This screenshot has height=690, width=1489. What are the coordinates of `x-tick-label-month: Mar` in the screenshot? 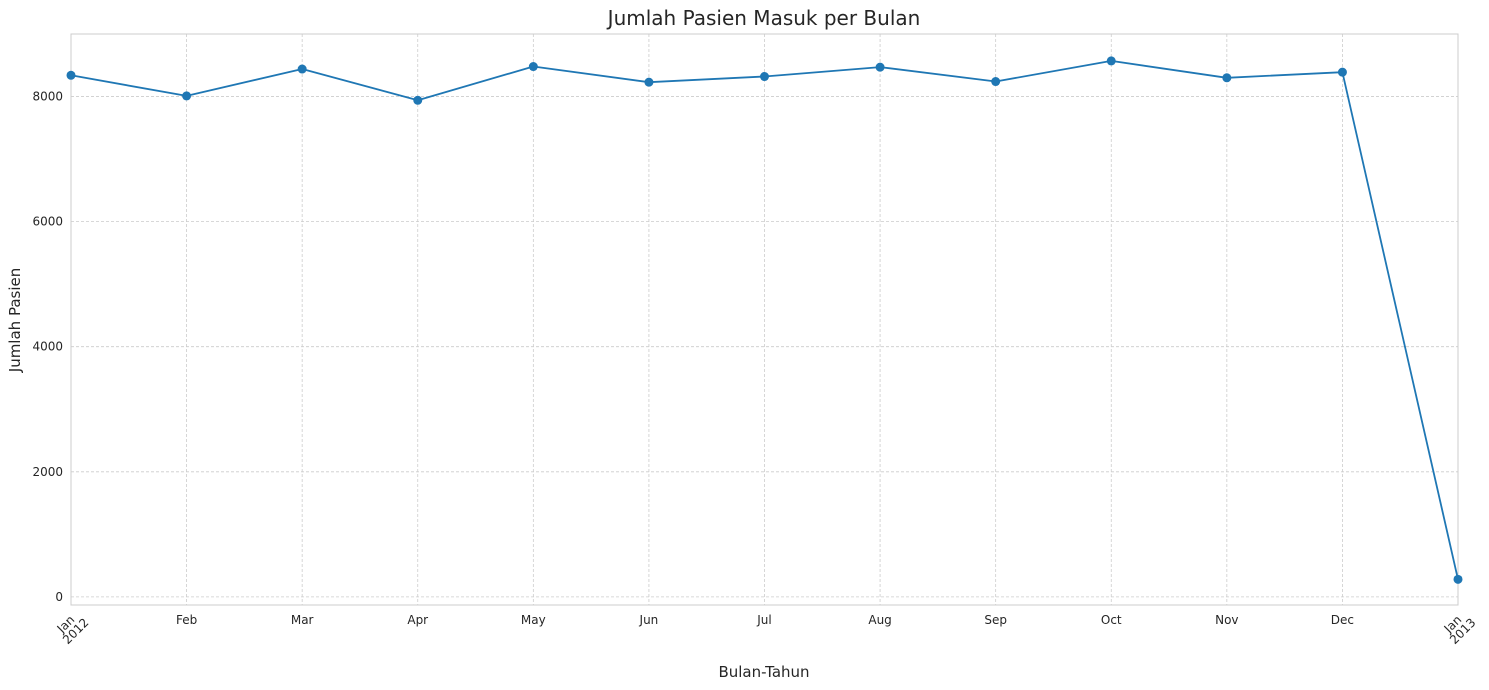 It's located at (302, 620).